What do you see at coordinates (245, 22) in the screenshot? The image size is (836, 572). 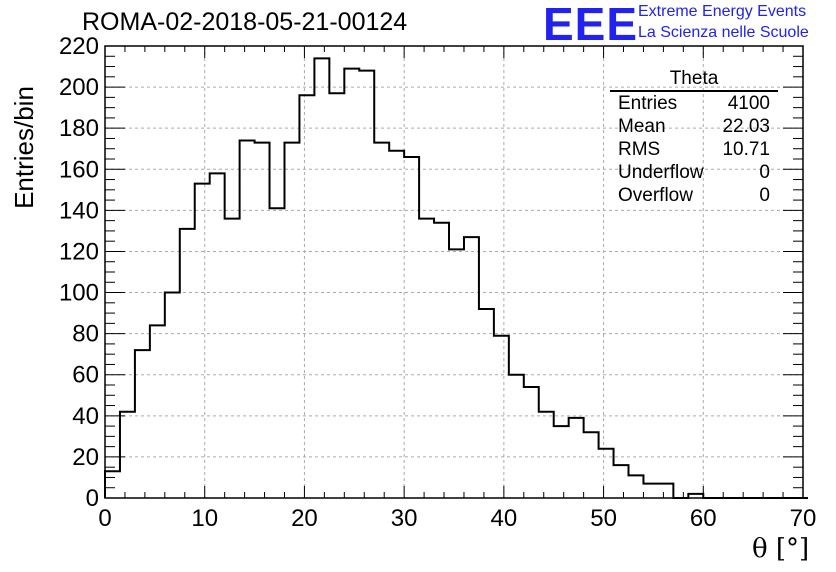 I see `chart-title: ROMA-02-2018-05-21-00124` at bounding box center [245, 22].